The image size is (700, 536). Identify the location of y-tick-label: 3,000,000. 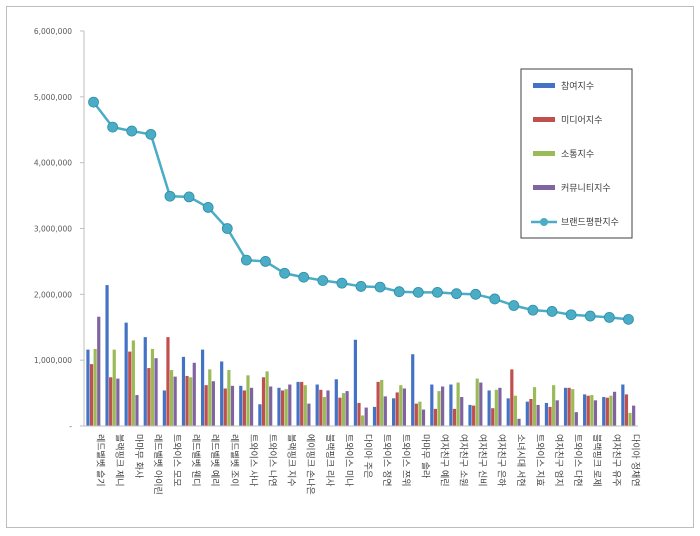
(53, 229).